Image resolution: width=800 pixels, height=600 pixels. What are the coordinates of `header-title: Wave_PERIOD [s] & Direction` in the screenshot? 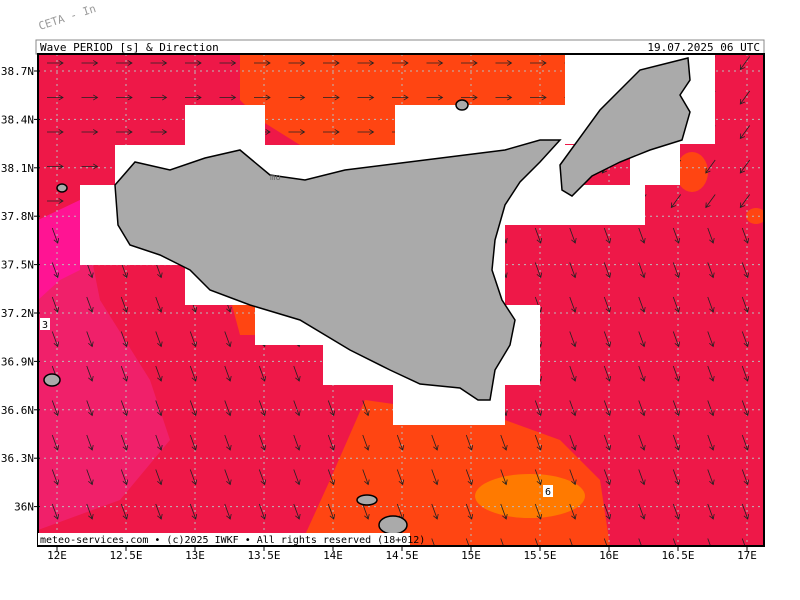 It's located at (129, 47).